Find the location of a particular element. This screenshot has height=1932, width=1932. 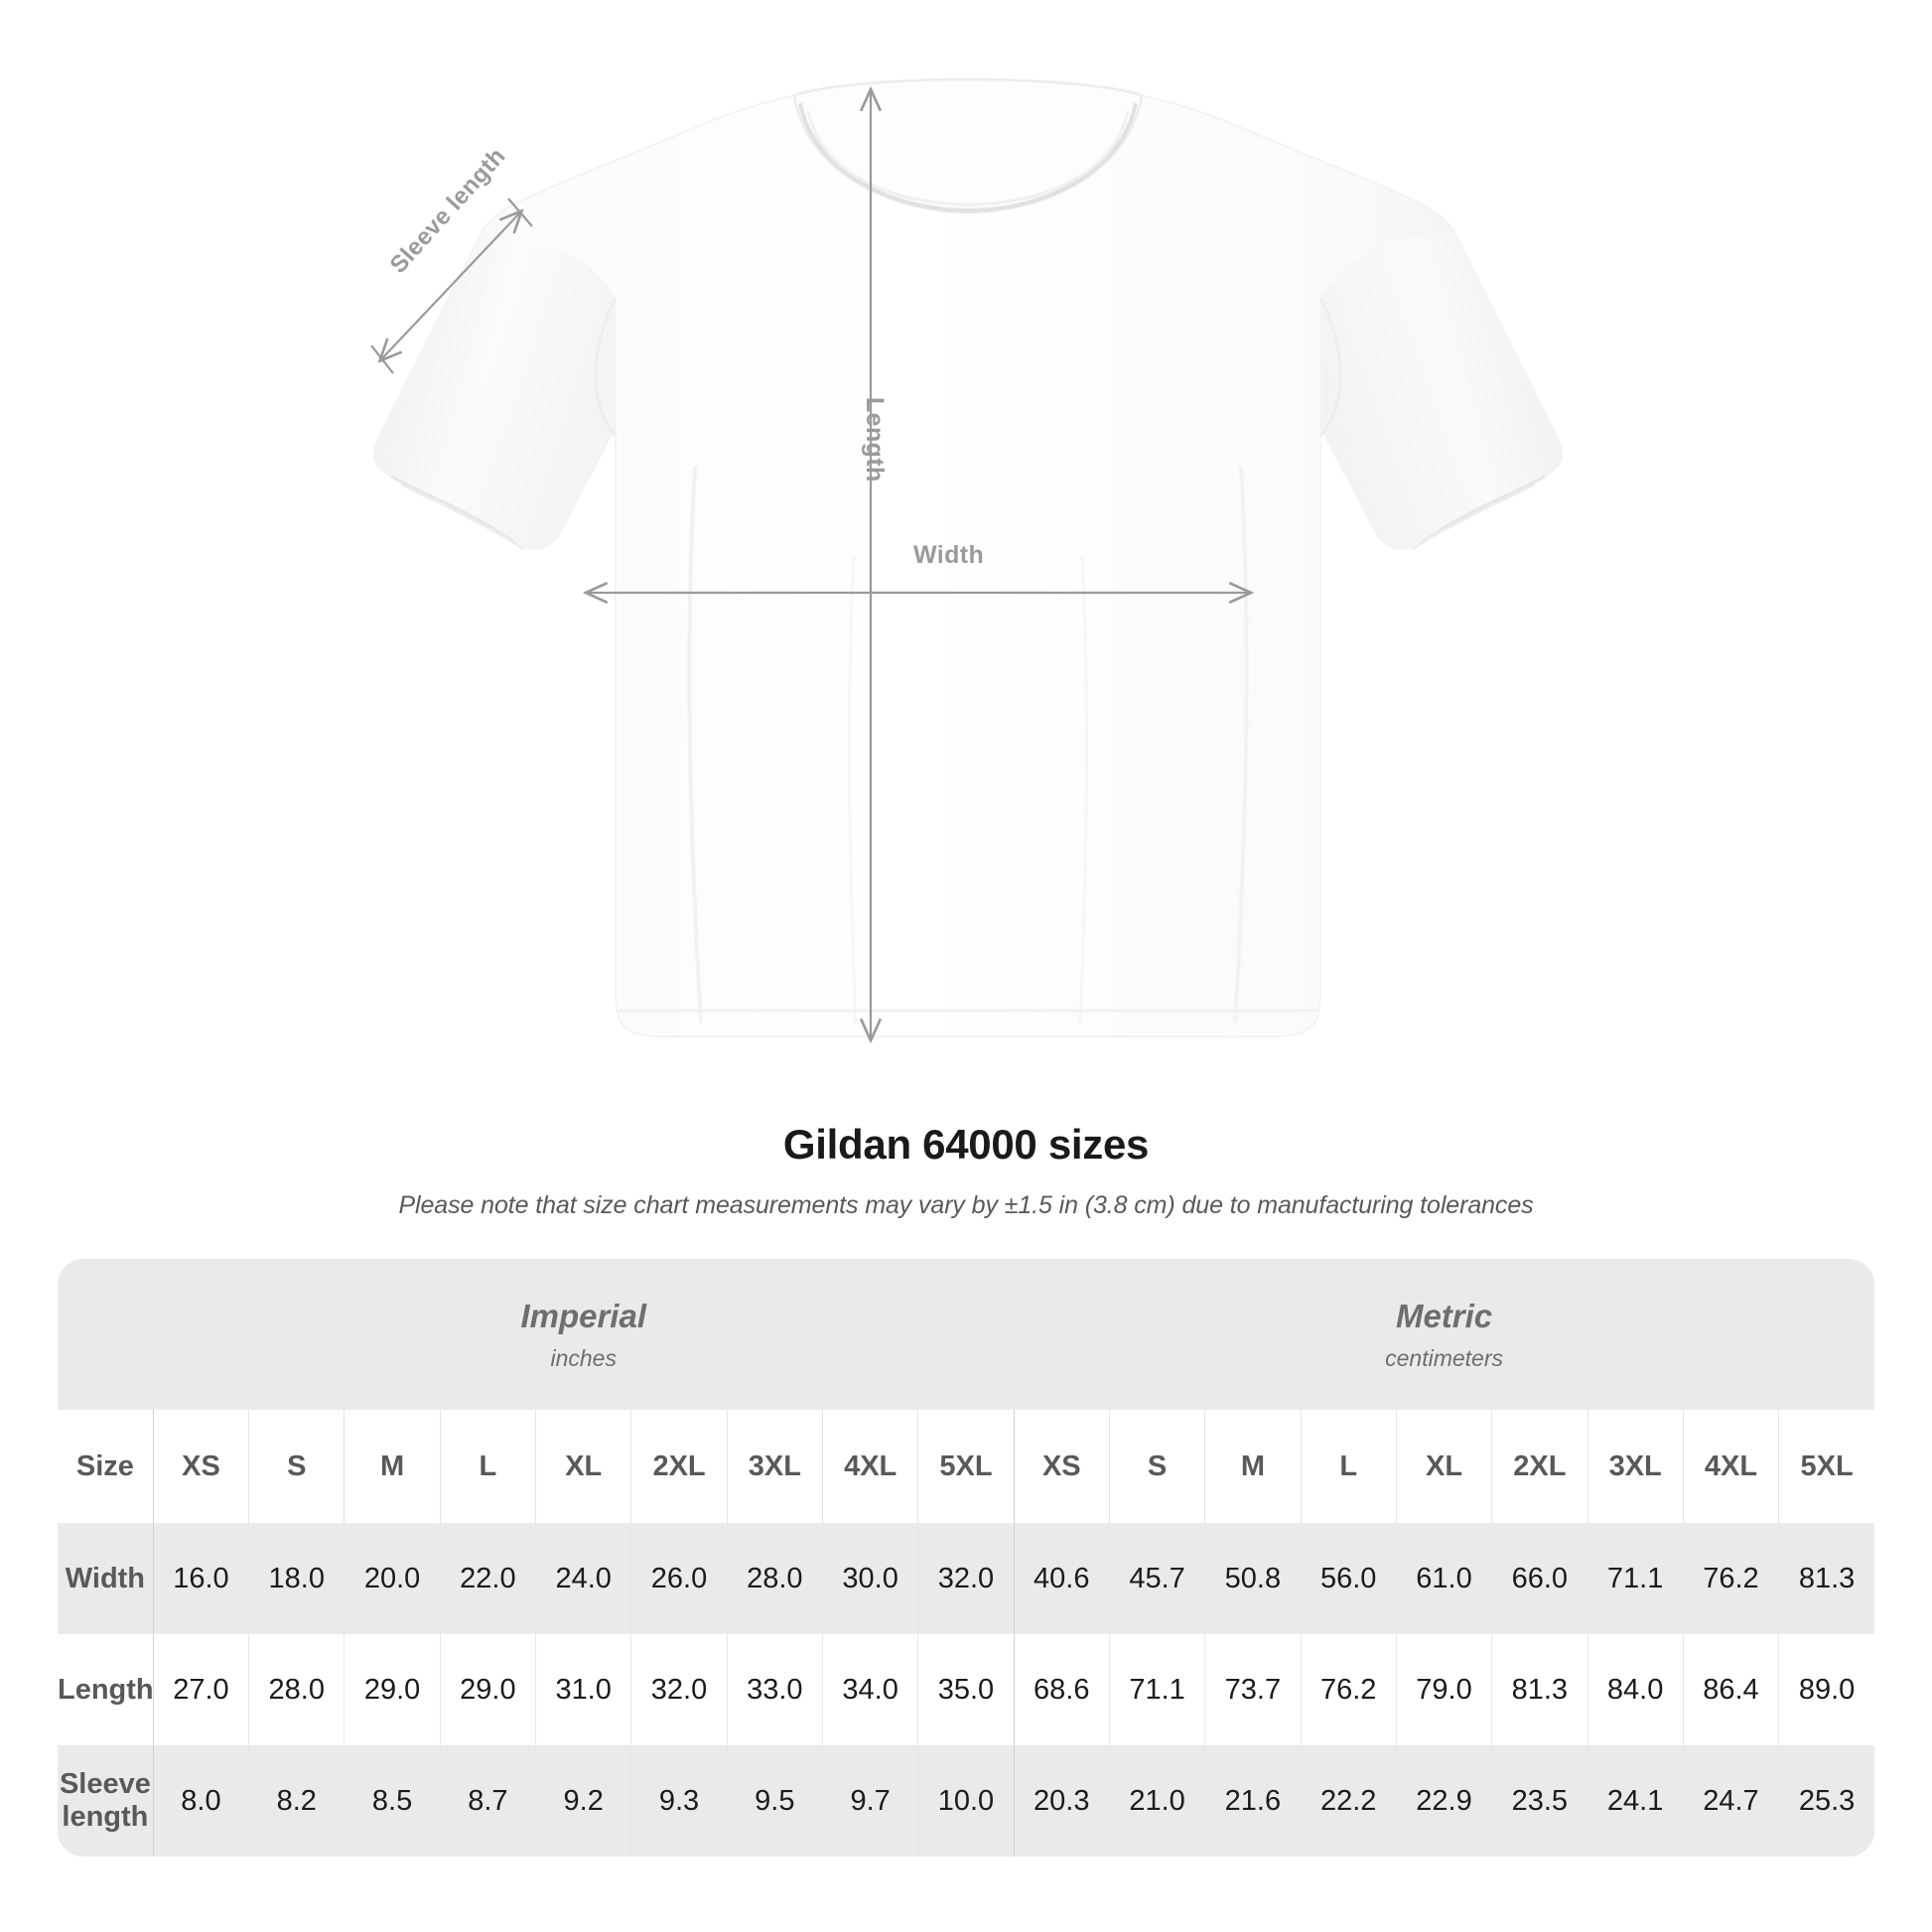

cell-width-imperial-3xl: 28.0 is located at coordinates (775, 1579).